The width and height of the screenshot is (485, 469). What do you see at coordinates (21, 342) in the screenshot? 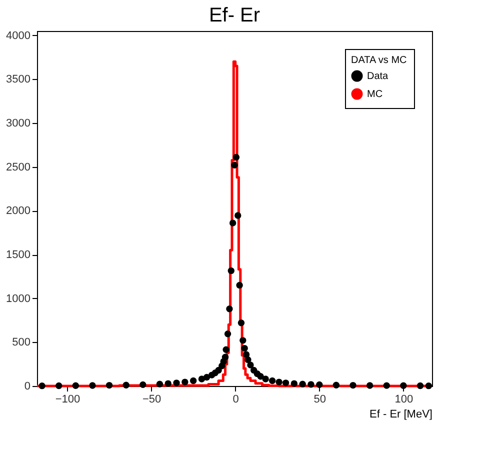
I see `y-tick-label: 500` at bounding box center [21, 342].